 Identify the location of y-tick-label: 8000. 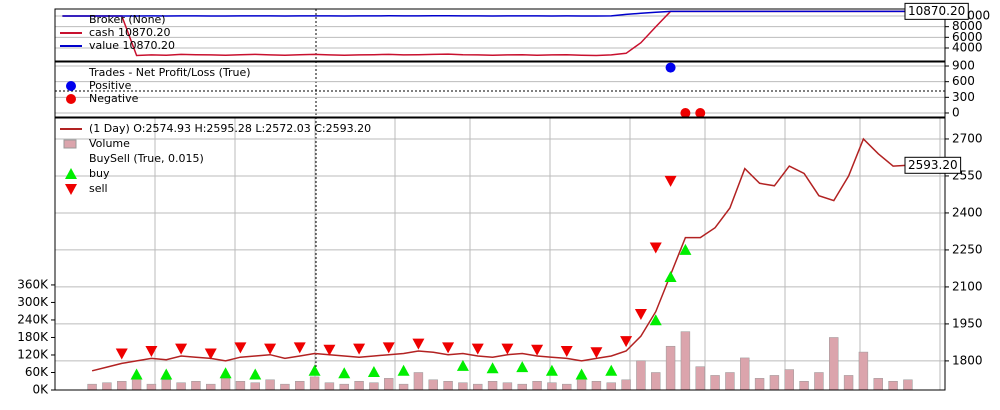
(967, 26).